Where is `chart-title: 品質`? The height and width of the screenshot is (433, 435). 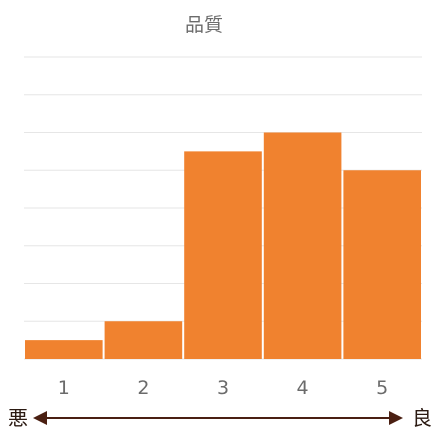 chart-title: 品質 is located at coordinates (204, 25).